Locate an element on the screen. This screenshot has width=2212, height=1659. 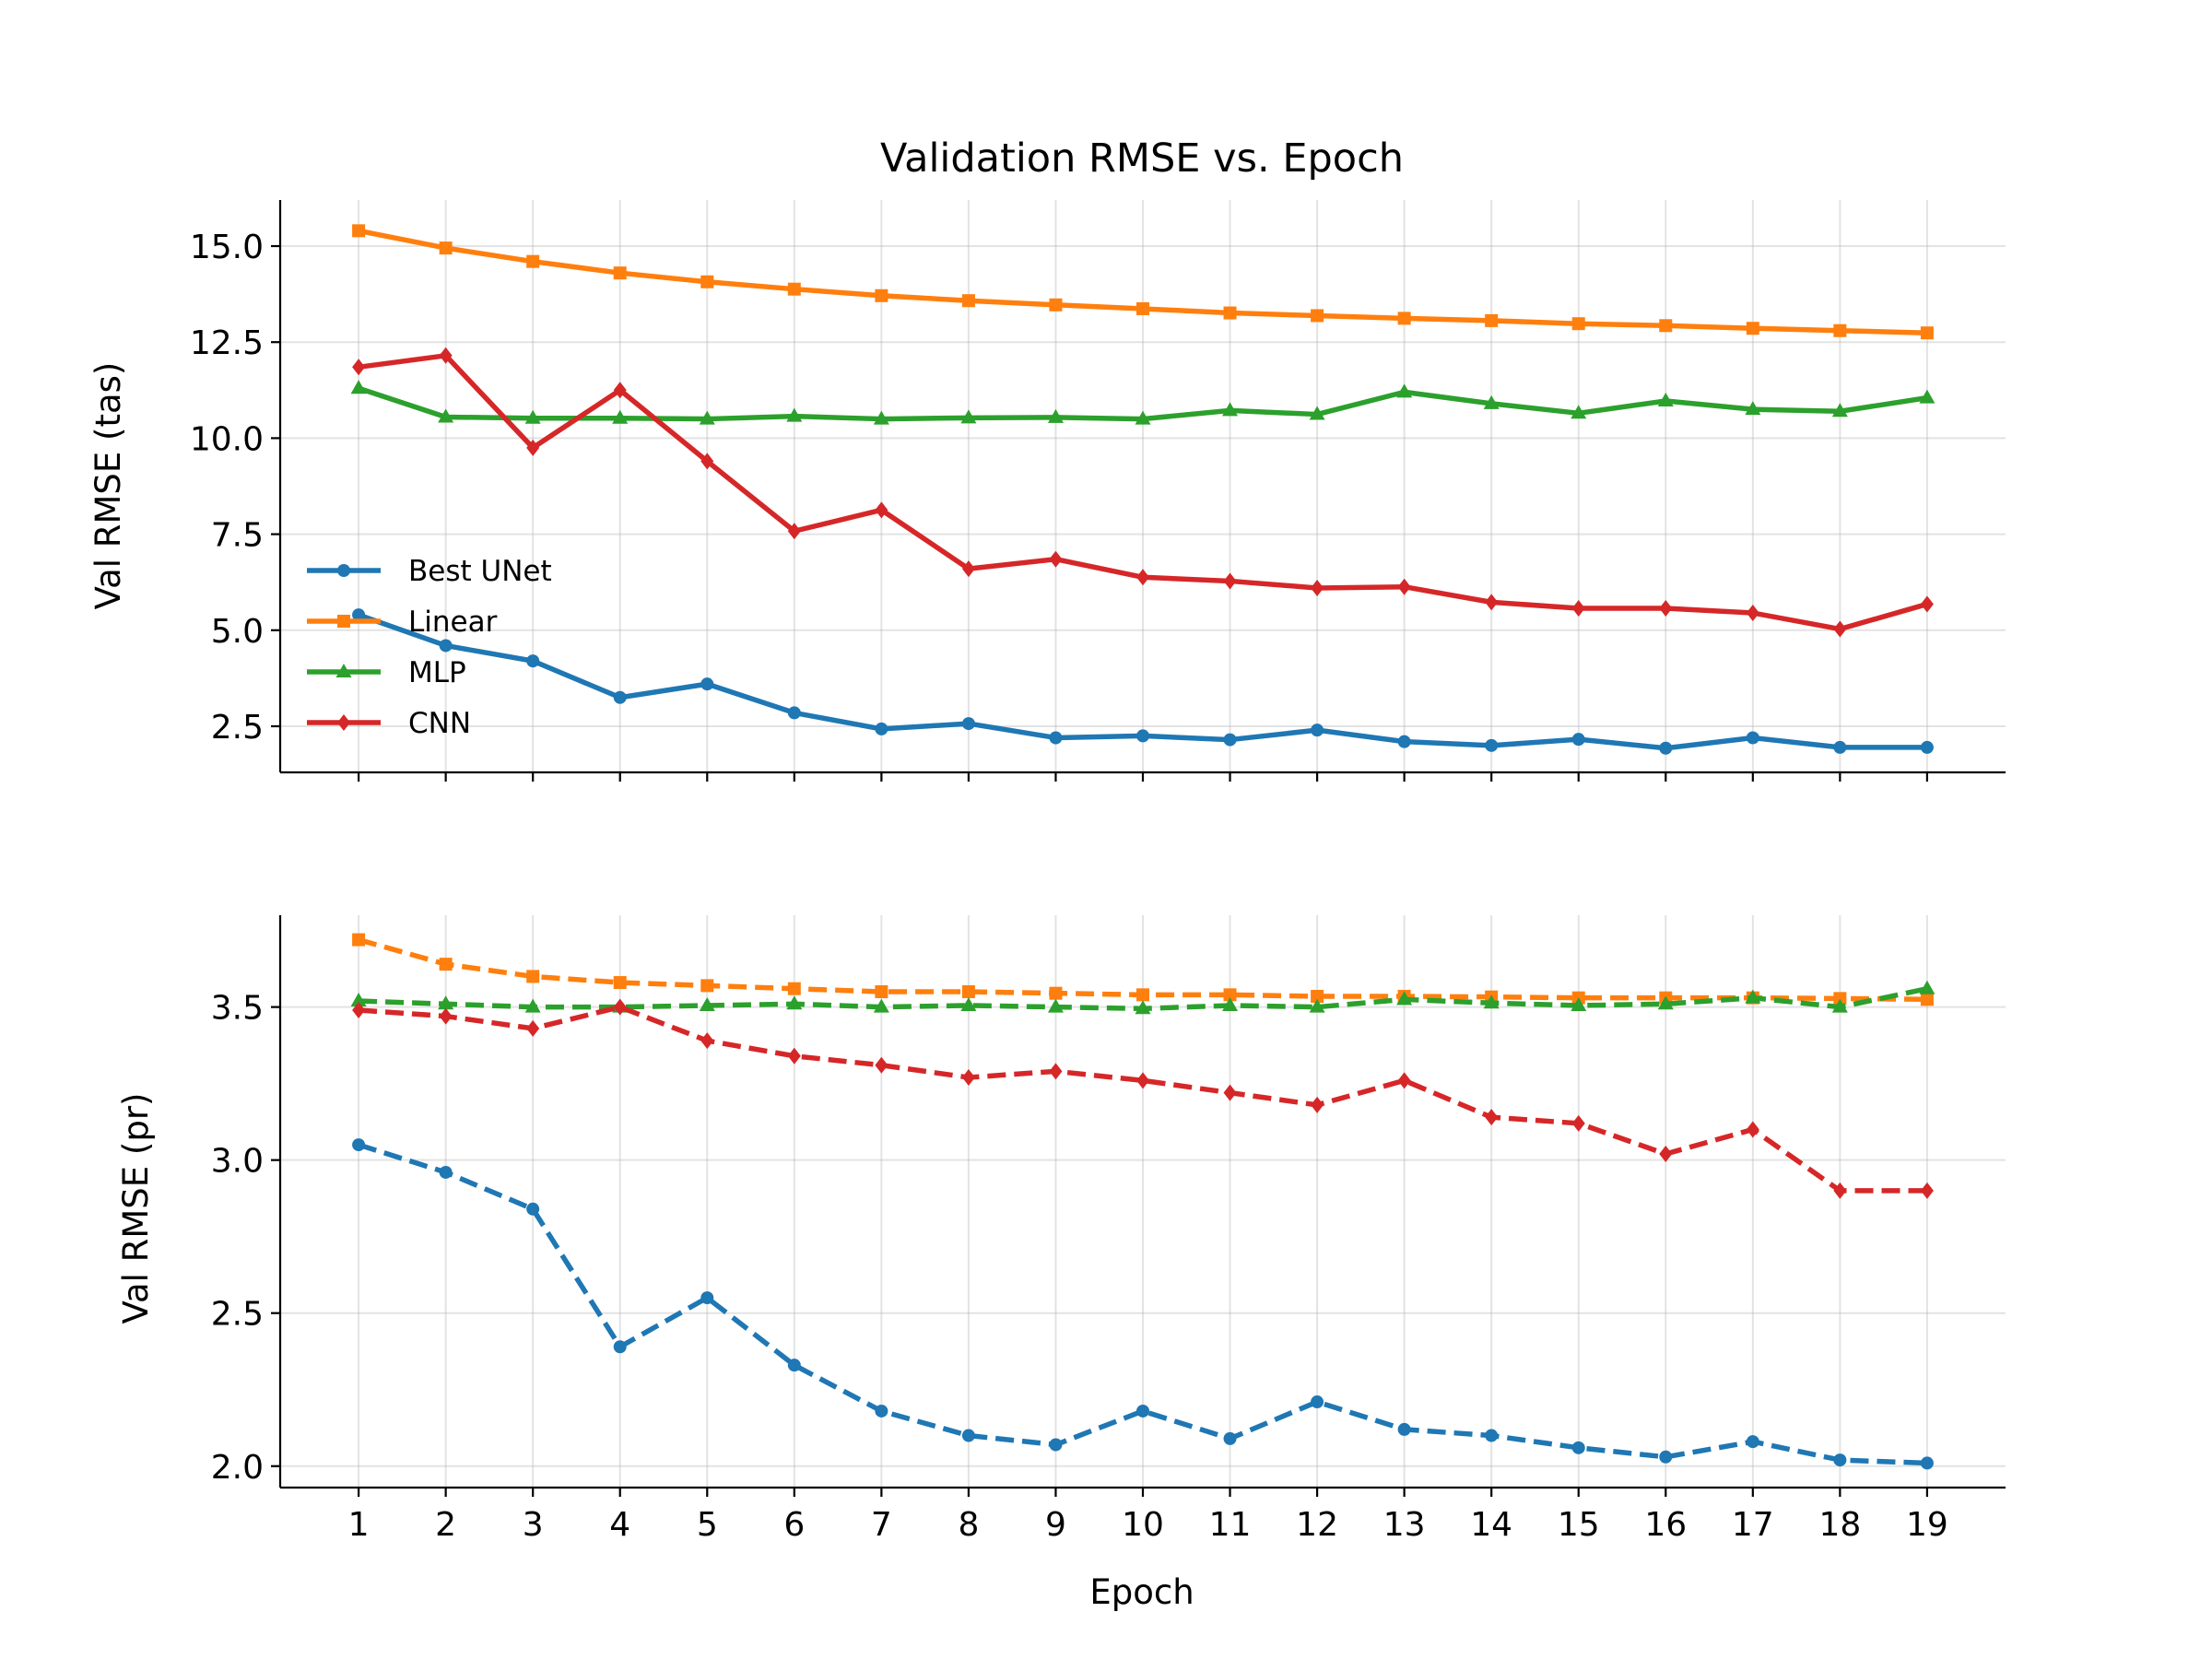
chart-title: Validation RMSE vs. Epoch is located at coordinates (1142, 158).